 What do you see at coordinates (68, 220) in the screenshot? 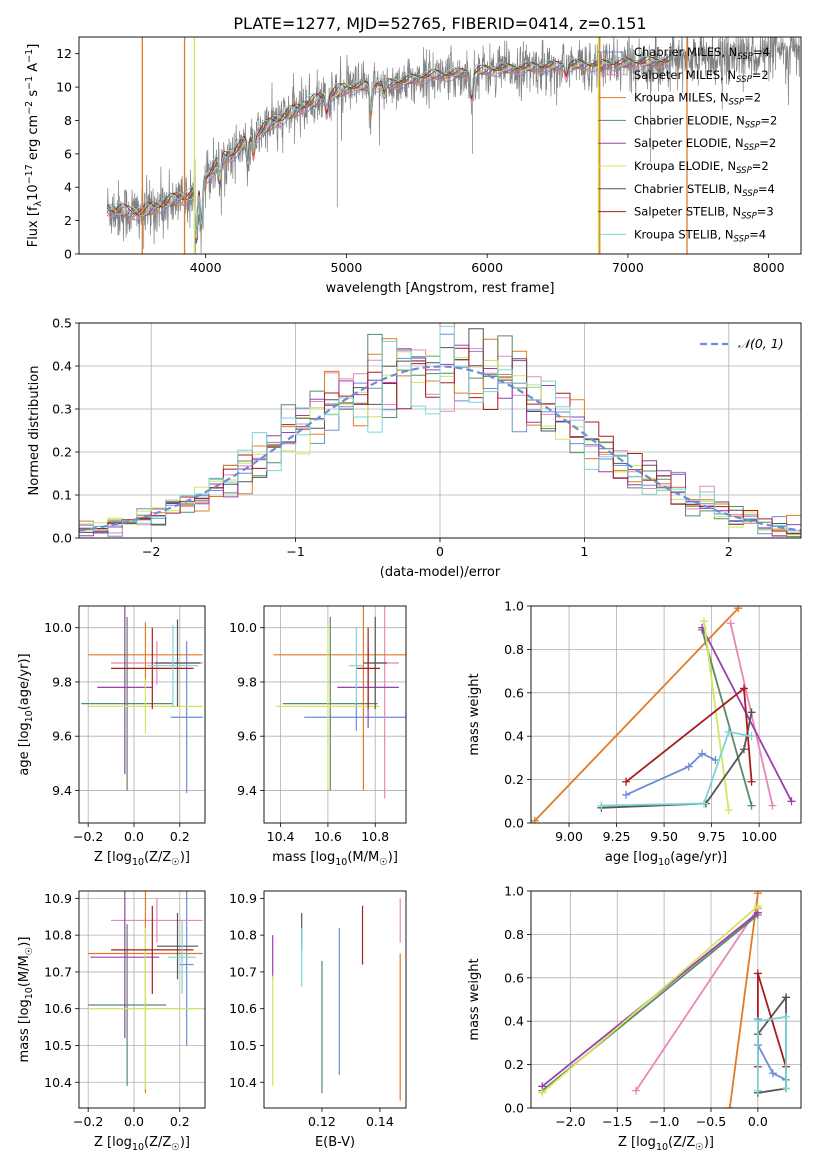
I see `spectrum-ytick-label: 2` at bounding box center [68, 220].